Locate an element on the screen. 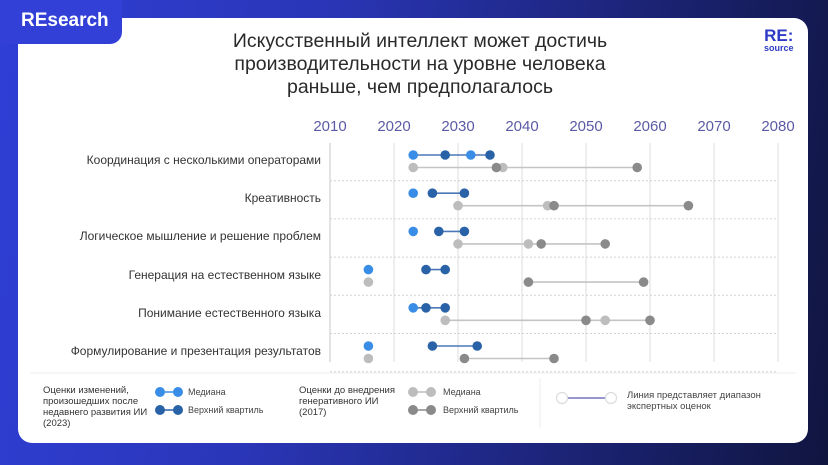 The image size is (828, 465). x-tick-label: 2070 is located at coordinates (714, 126).